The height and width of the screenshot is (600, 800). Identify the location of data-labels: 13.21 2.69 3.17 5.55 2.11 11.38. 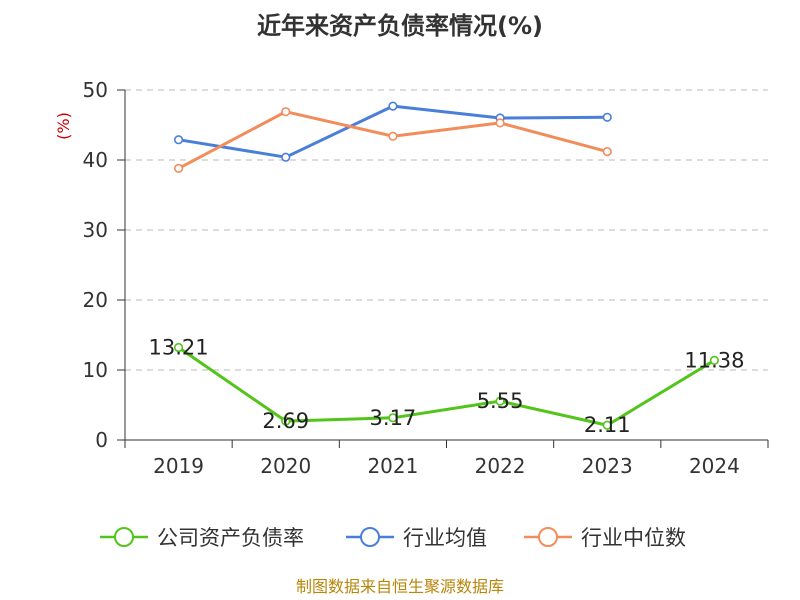
(447, 387).